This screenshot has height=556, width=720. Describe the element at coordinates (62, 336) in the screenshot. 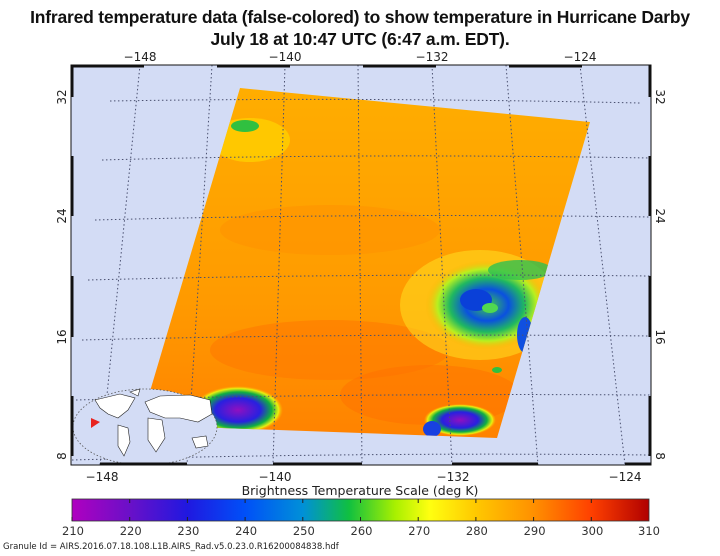

I see `left-lat-label: 16` at that location.